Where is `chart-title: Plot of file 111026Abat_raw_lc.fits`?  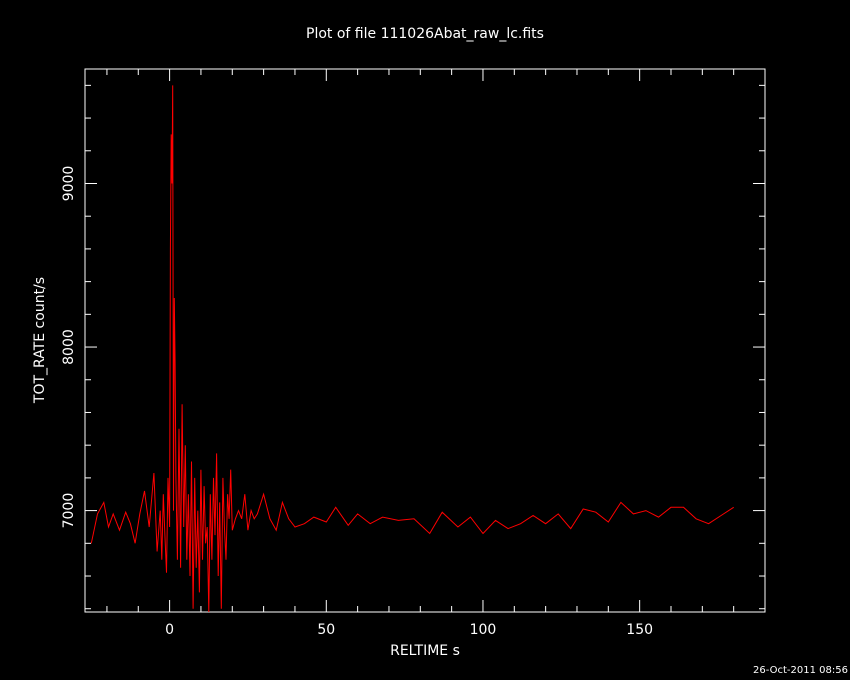 chart-title: Plot of file 111026Abat_raw_lc.fits is located at coordinates (425, 34).